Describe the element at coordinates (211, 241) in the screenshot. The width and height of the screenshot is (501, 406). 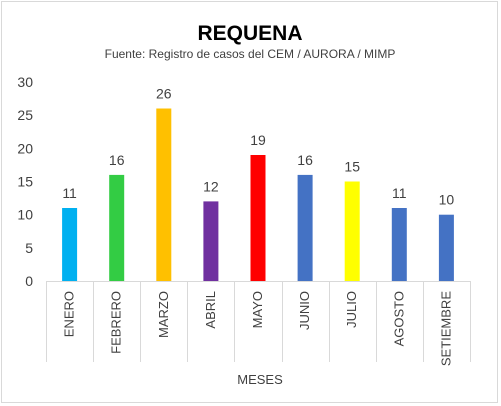
I see `bar-abril` at that location.